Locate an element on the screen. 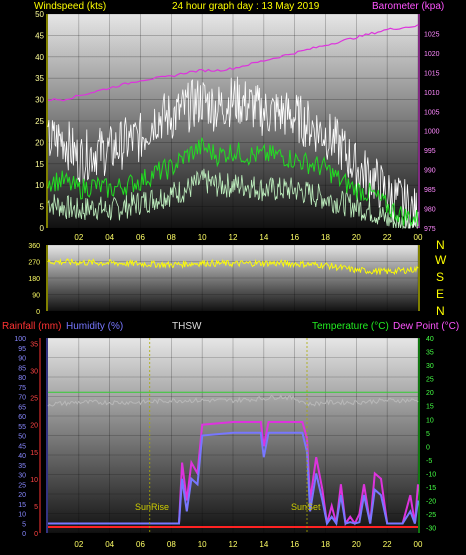 The height and width of the screenshot is (555, 466). temperature-tick-label: 0 is located at coordinates (428, 447).